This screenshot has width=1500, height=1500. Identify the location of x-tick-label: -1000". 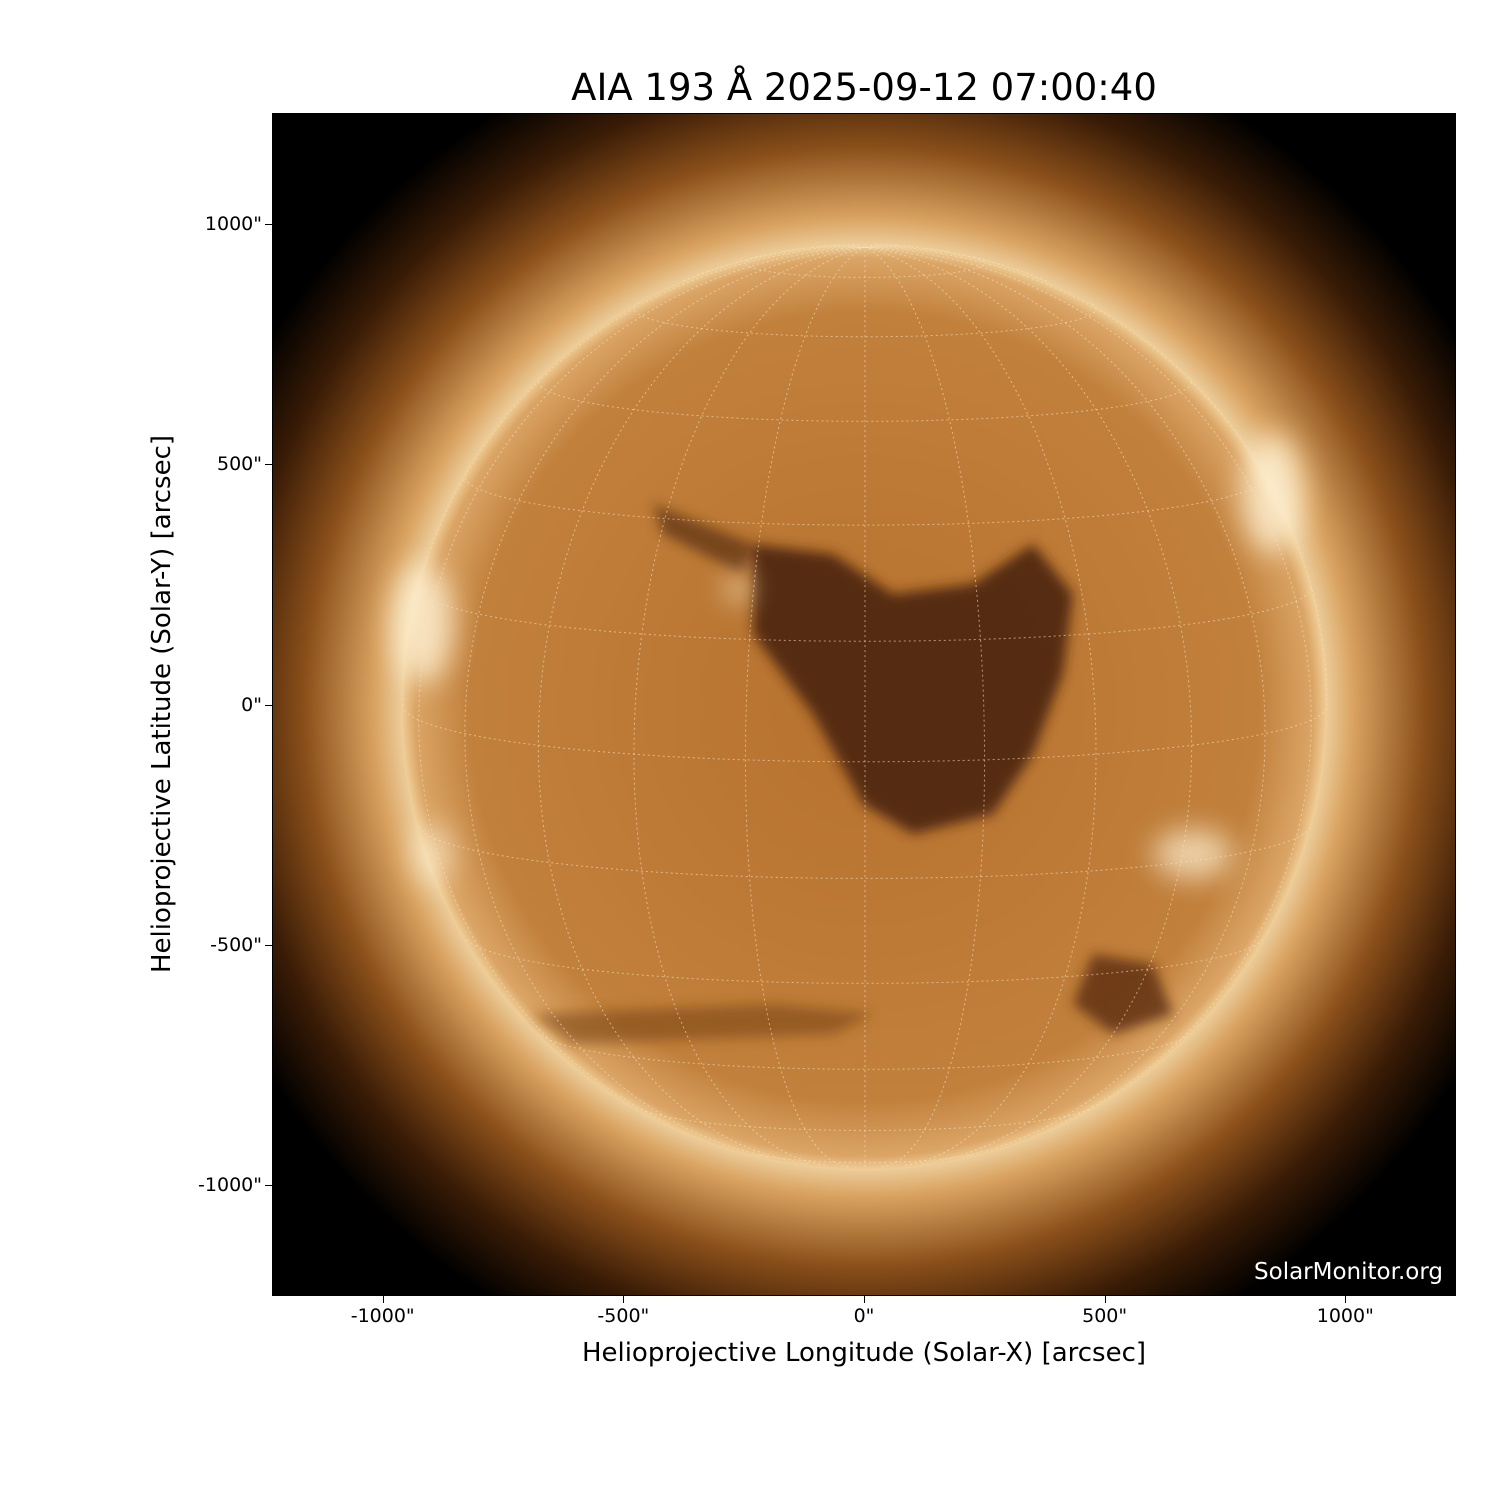
(382, 1316).